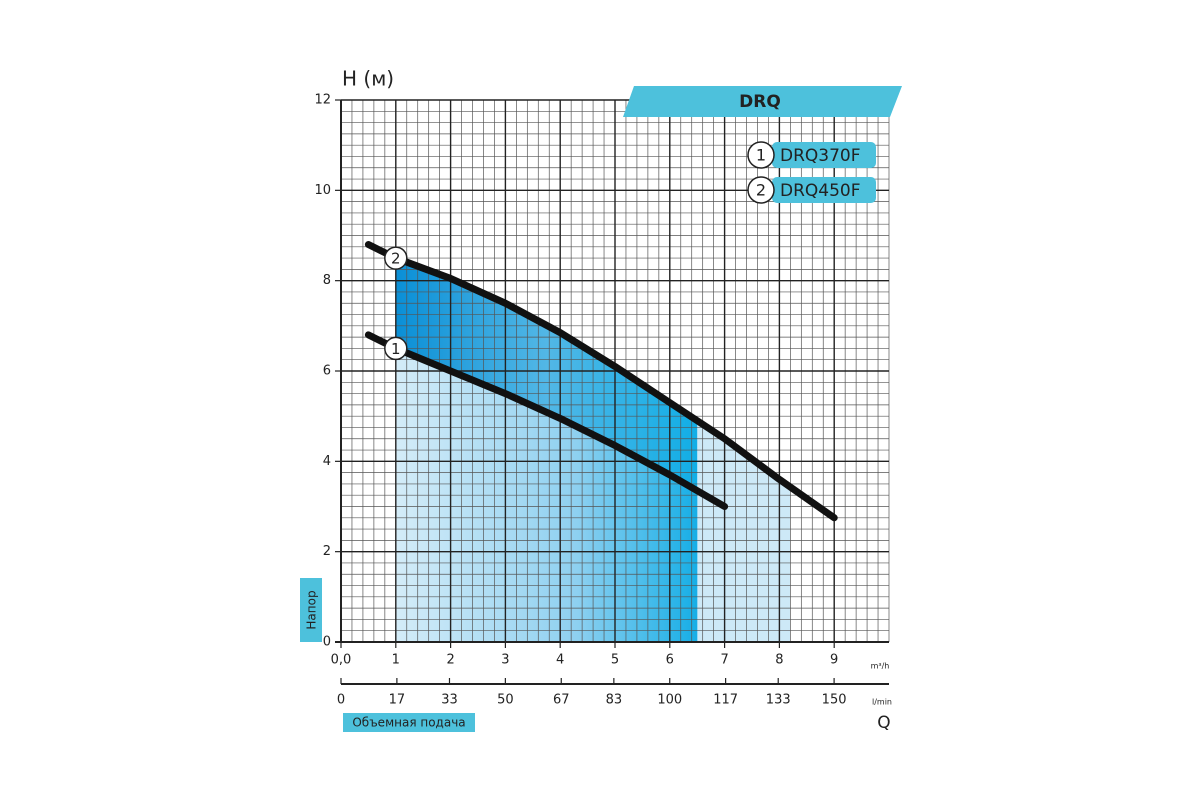 The height and width of the screenshot is (804, 1200). What do you see at coordinates (725, 700) in the screenshot?
I see `x2-tick-label: 117` at bounding box center [725, 700].